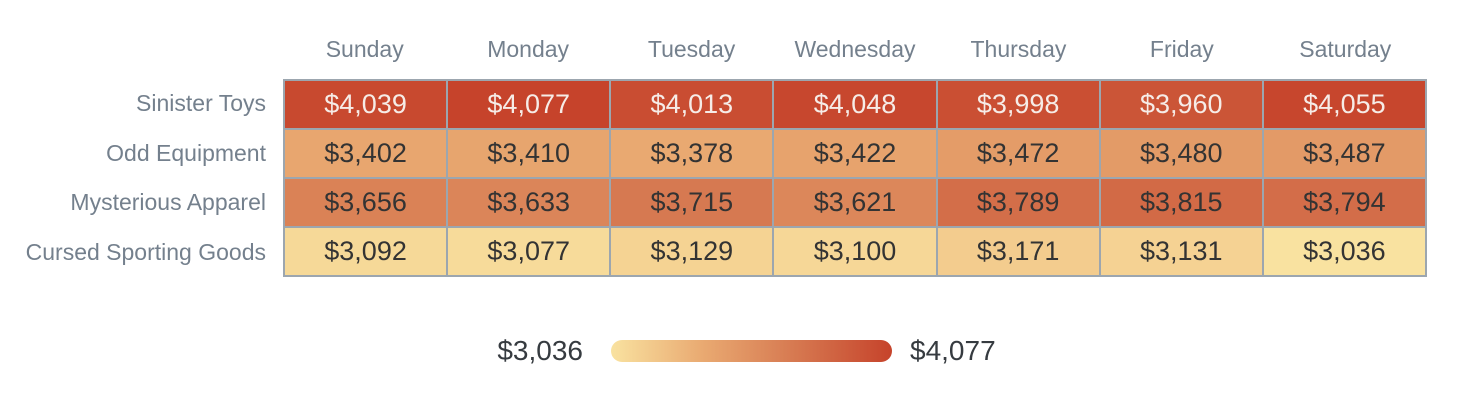 The width and height of the screenshot is (1470, 412). What do you see at coordinates (751, 351) in the screenshot?
I see `legend-gradient-bar` at bounding box center [751, 351].